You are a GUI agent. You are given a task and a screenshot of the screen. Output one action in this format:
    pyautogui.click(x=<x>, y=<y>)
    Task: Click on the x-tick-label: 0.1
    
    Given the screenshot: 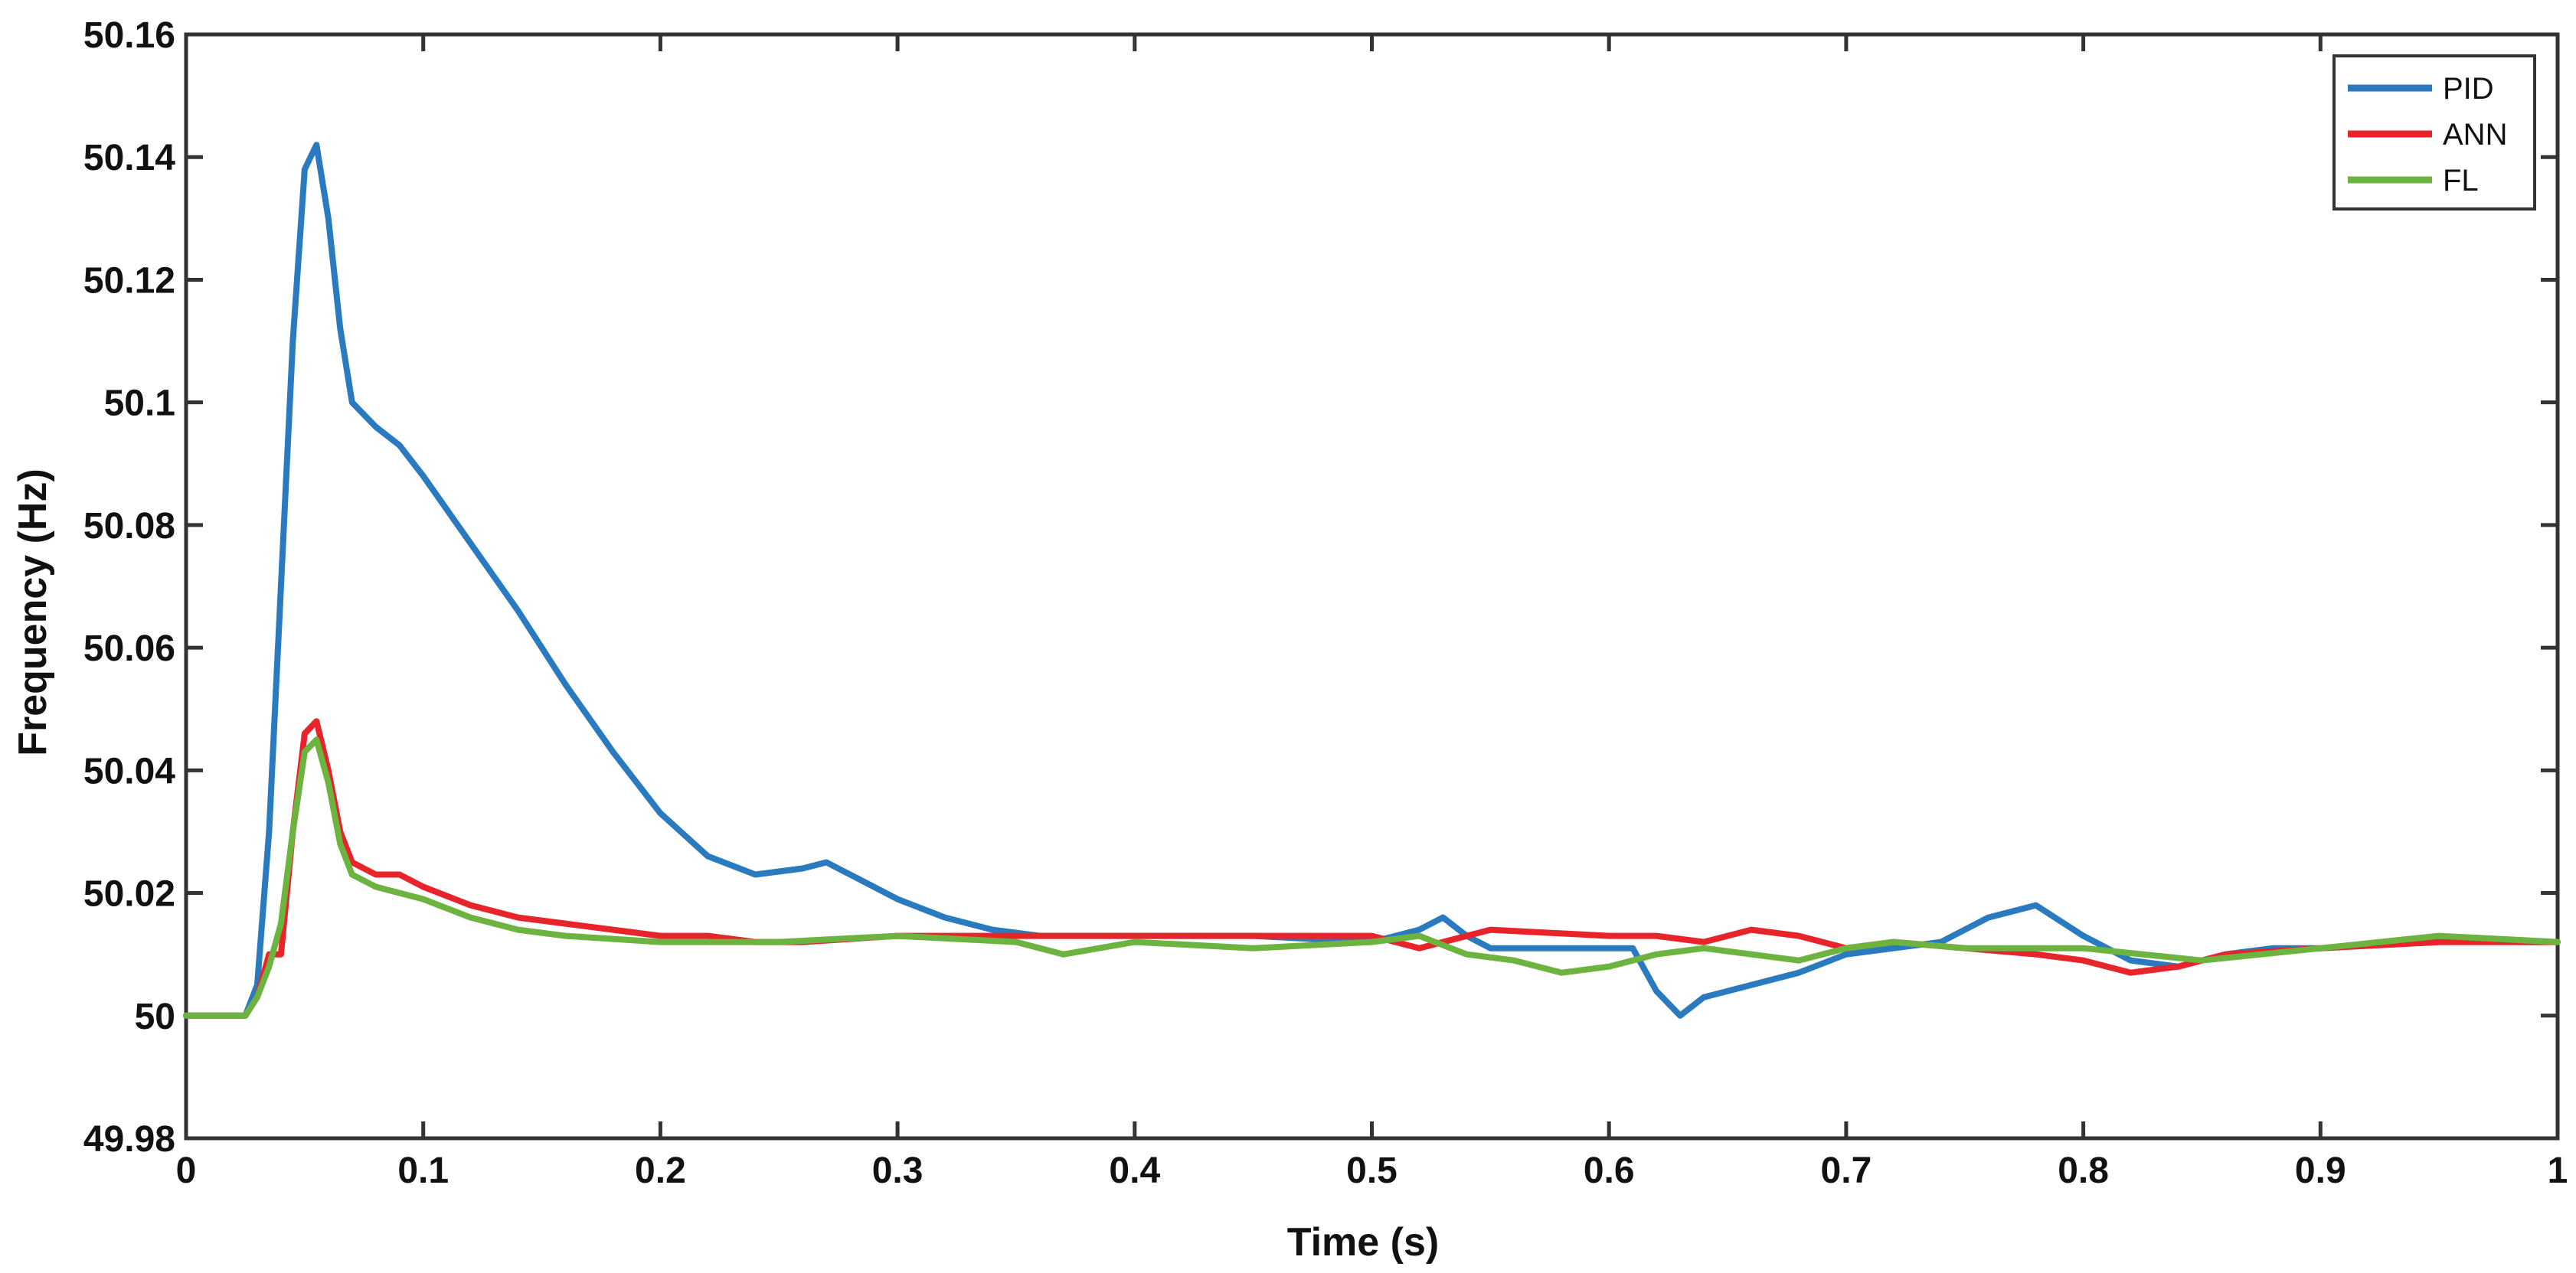 What is the action you would take?
    pyautogui.click(x=423, y=1171)
    